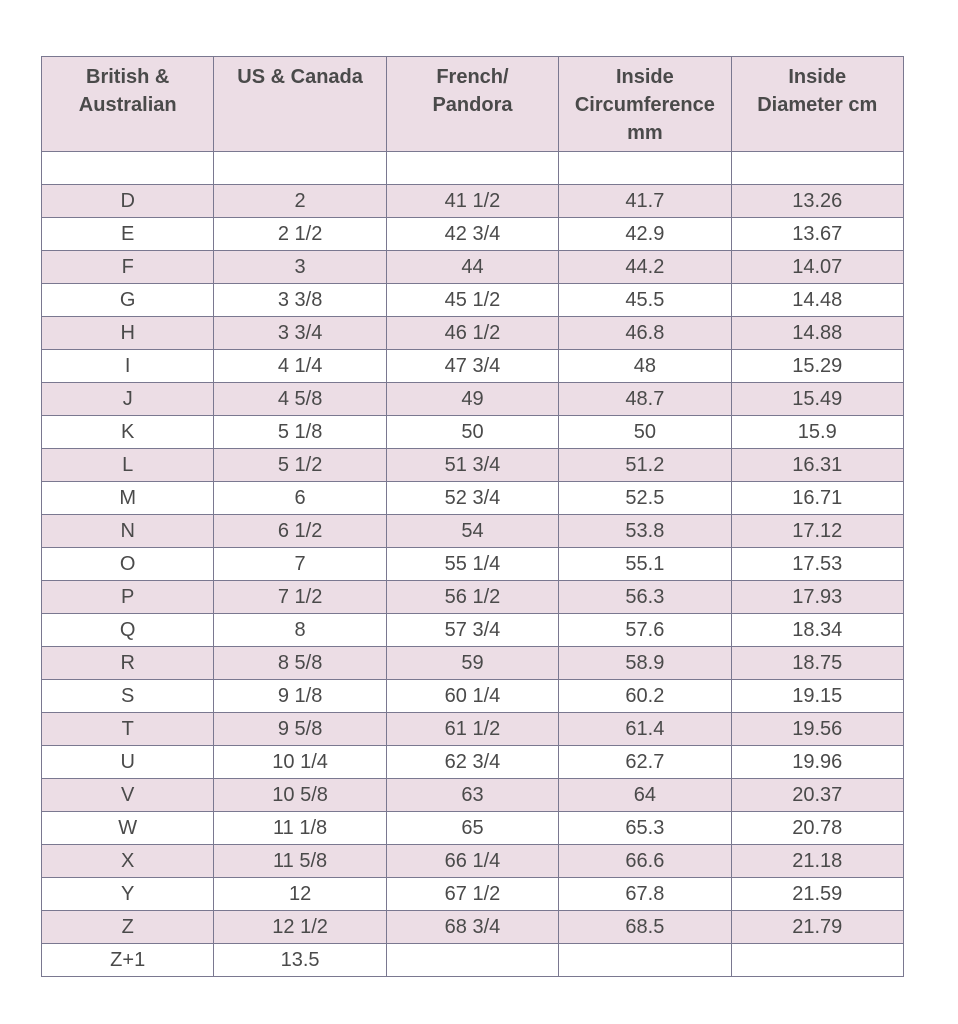  Describe the element at coordinates (300, 927) in the screenshot. I see `table-cell: 12 1/2` at that location.